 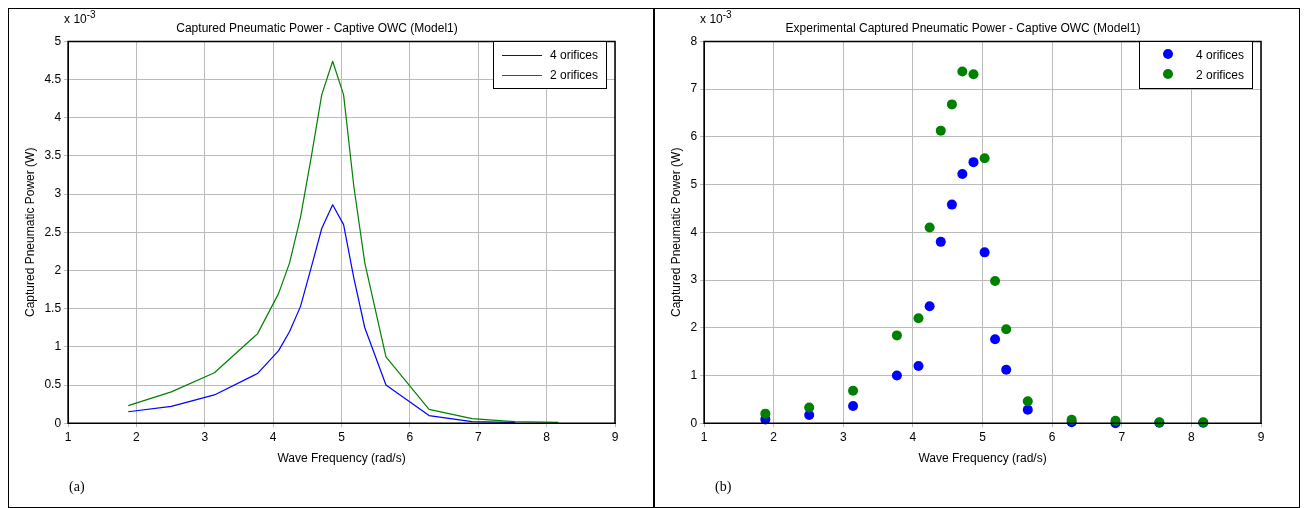 What do you see at coordinates (53, 78) in the screenshot?
I see `y-tick-label: 4.5` at bounding box center [53, 78].